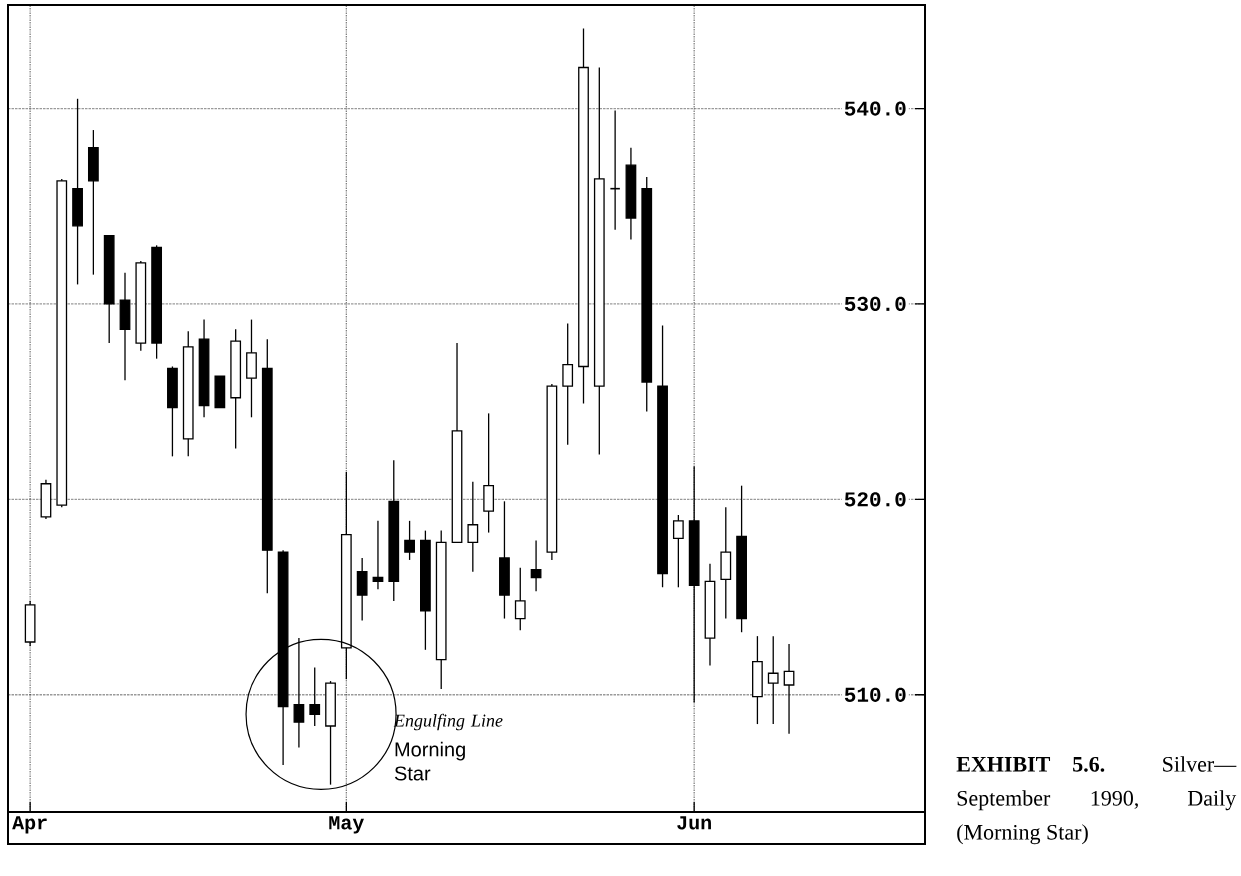 This screenshot has width=1241, height=876. What do you see at coordinates (875, 304) in the screenshot?
I see `y-tick-label: 530.0` at bounding box center [875, 304].